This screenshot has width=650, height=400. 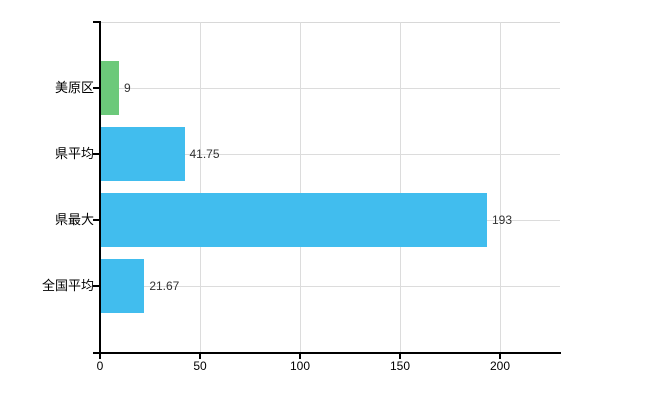 What do you see at coordinates (74, 87) in the screenshot?
I see `category-label-0: 美原区` at bounding box center [74, 87].